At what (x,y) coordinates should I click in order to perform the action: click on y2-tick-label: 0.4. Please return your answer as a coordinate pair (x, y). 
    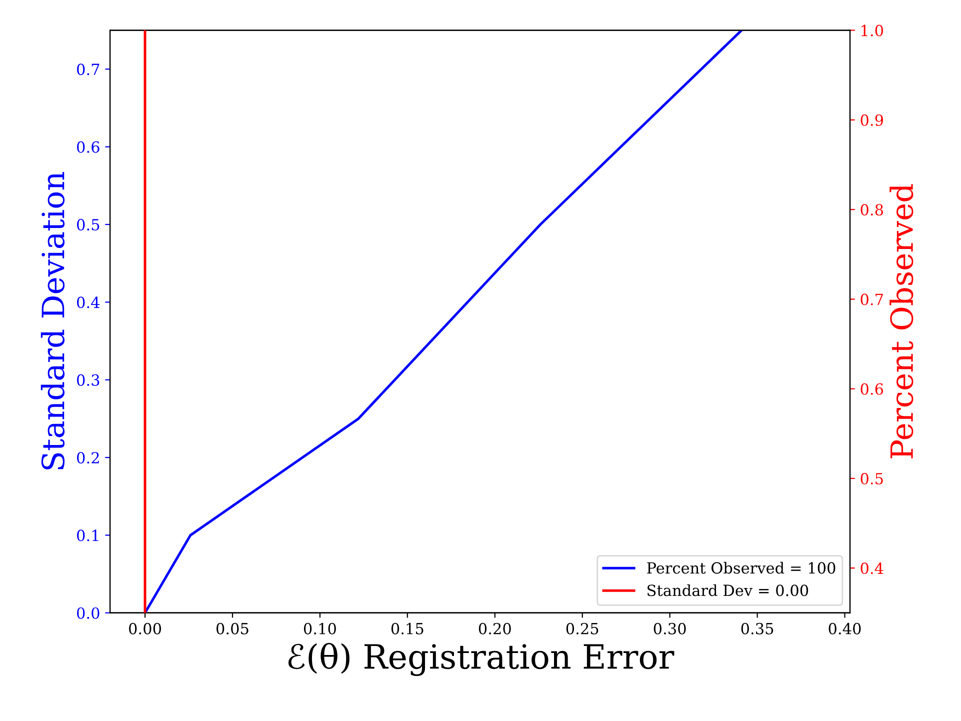
    Looking at the image, I should click on (872, 568).